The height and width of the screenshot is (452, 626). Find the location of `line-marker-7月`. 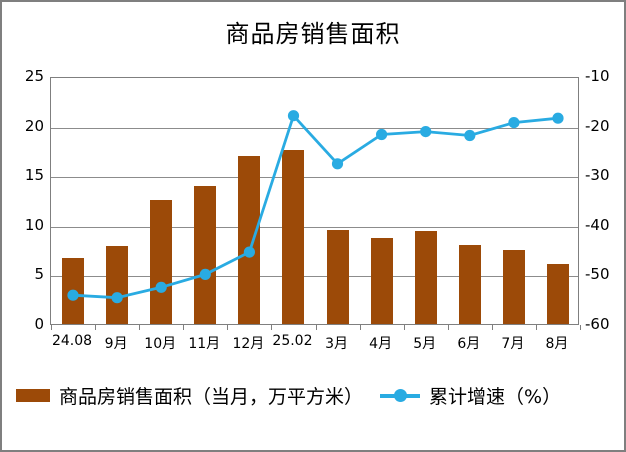

line-marker-7月 is located at coordinates (514, 123).